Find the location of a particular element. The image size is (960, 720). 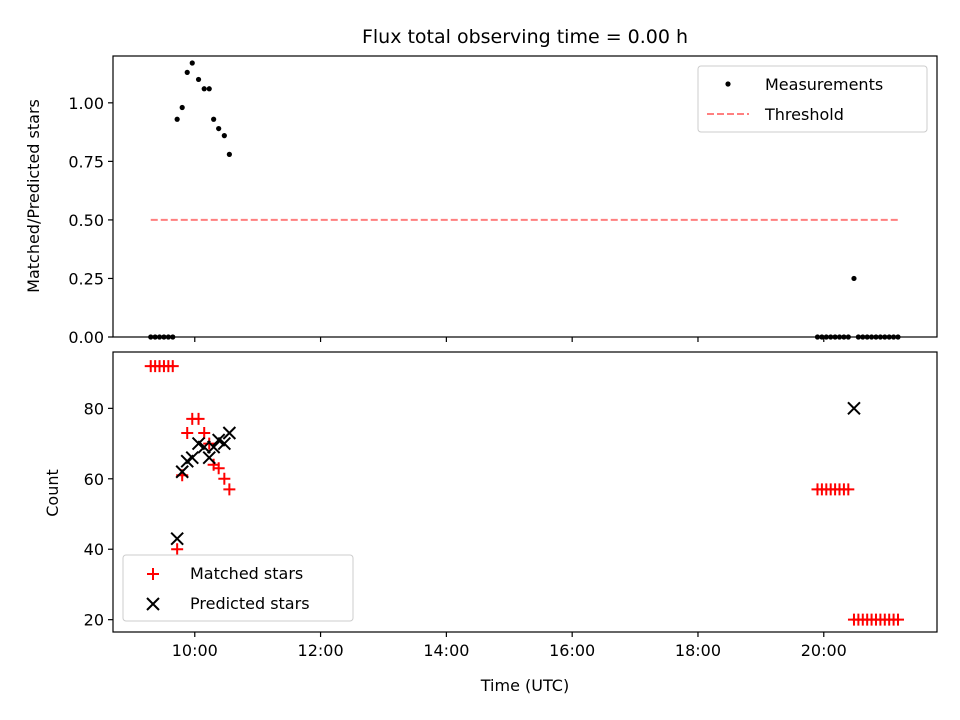

bottom-legend-box is located at coordinates (238, 588).